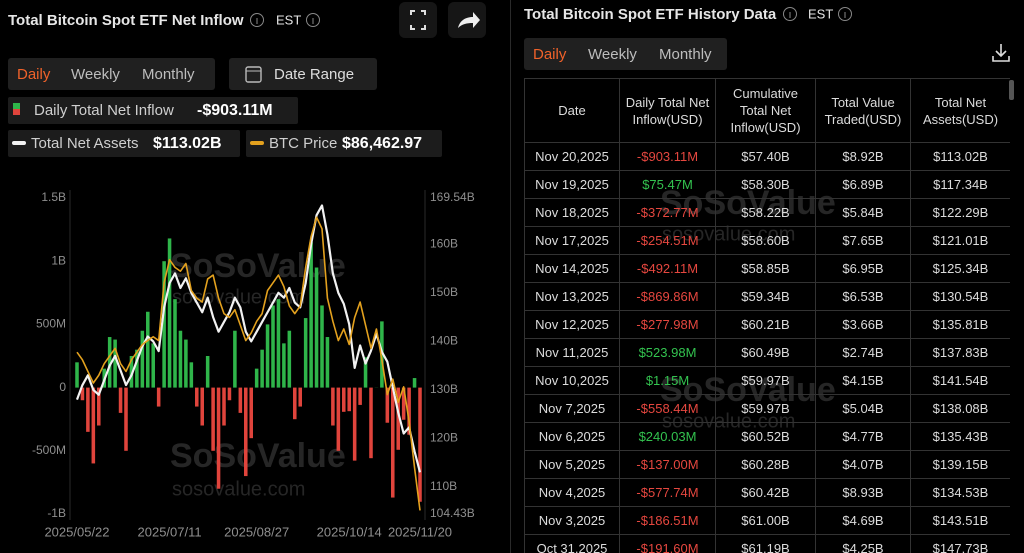 The image size is (1024, 553). I want to click on column-header: Total Value Traded(USD), so click(863, 110).